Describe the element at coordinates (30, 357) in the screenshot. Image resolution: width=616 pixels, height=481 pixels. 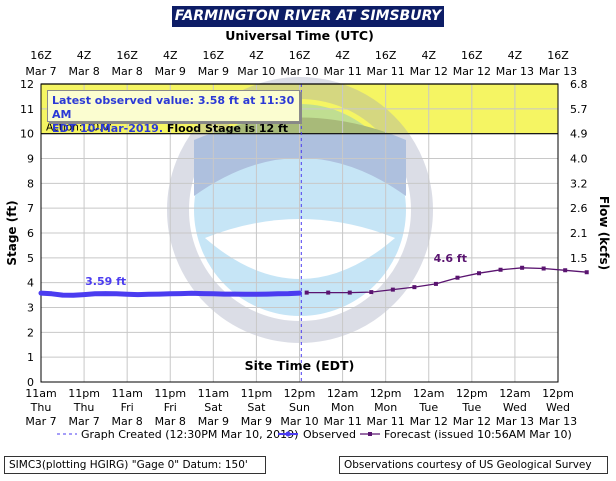
I see `y-tick-label: 1` at that location.